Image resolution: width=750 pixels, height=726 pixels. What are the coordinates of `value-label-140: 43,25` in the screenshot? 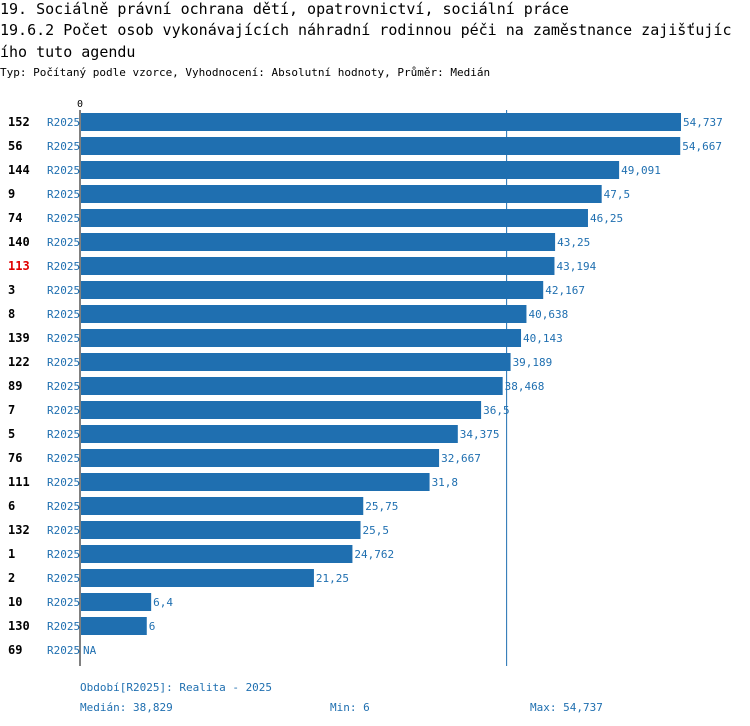 It's located at (573, 242).